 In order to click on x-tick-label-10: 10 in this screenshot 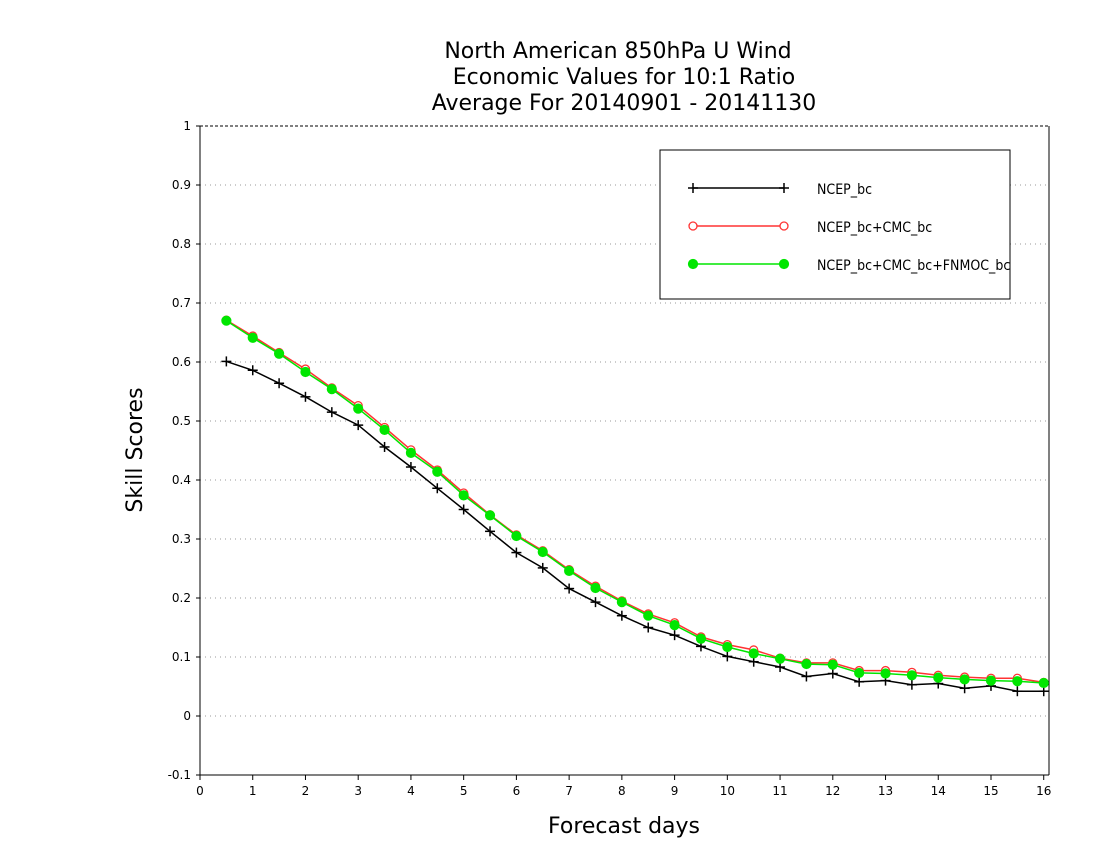, I will do `click(727, 791)`.